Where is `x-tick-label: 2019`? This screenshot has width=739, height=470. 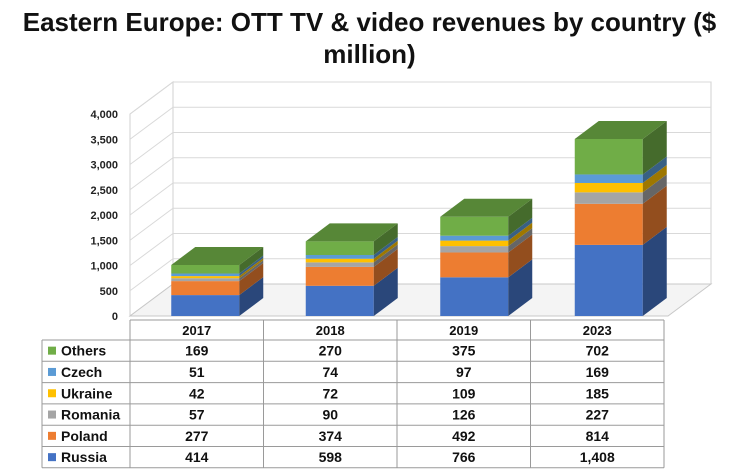
x-tick-label: 2019 is located at coordinates (463, 330).